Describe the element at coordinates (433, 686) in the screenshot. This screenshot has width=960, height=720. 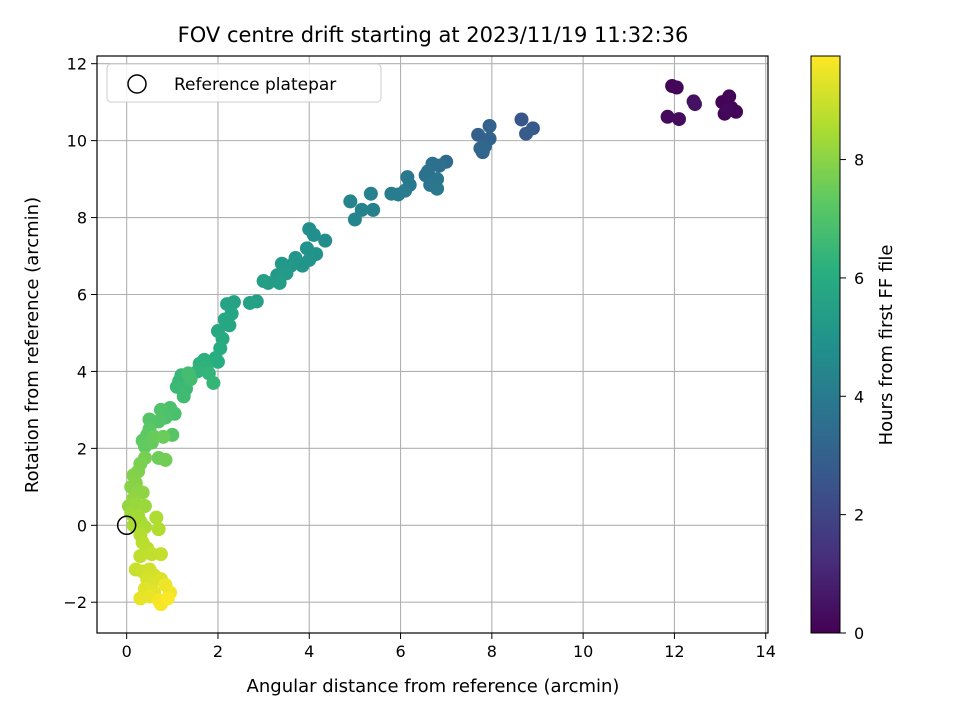
I see `x-axis-label: Angular distance from reference (arcmin)` at that location.